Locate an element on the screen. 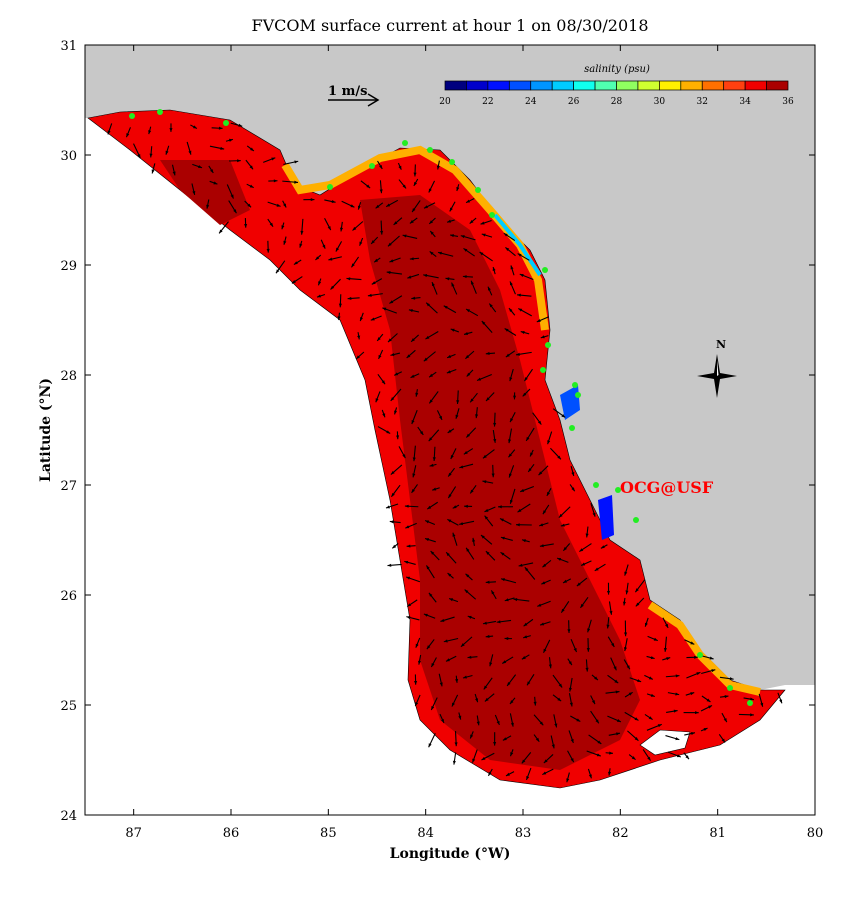 This screenshot has height=911, width=857. x-tick-label: 86 is located at coordinates (231, 833).